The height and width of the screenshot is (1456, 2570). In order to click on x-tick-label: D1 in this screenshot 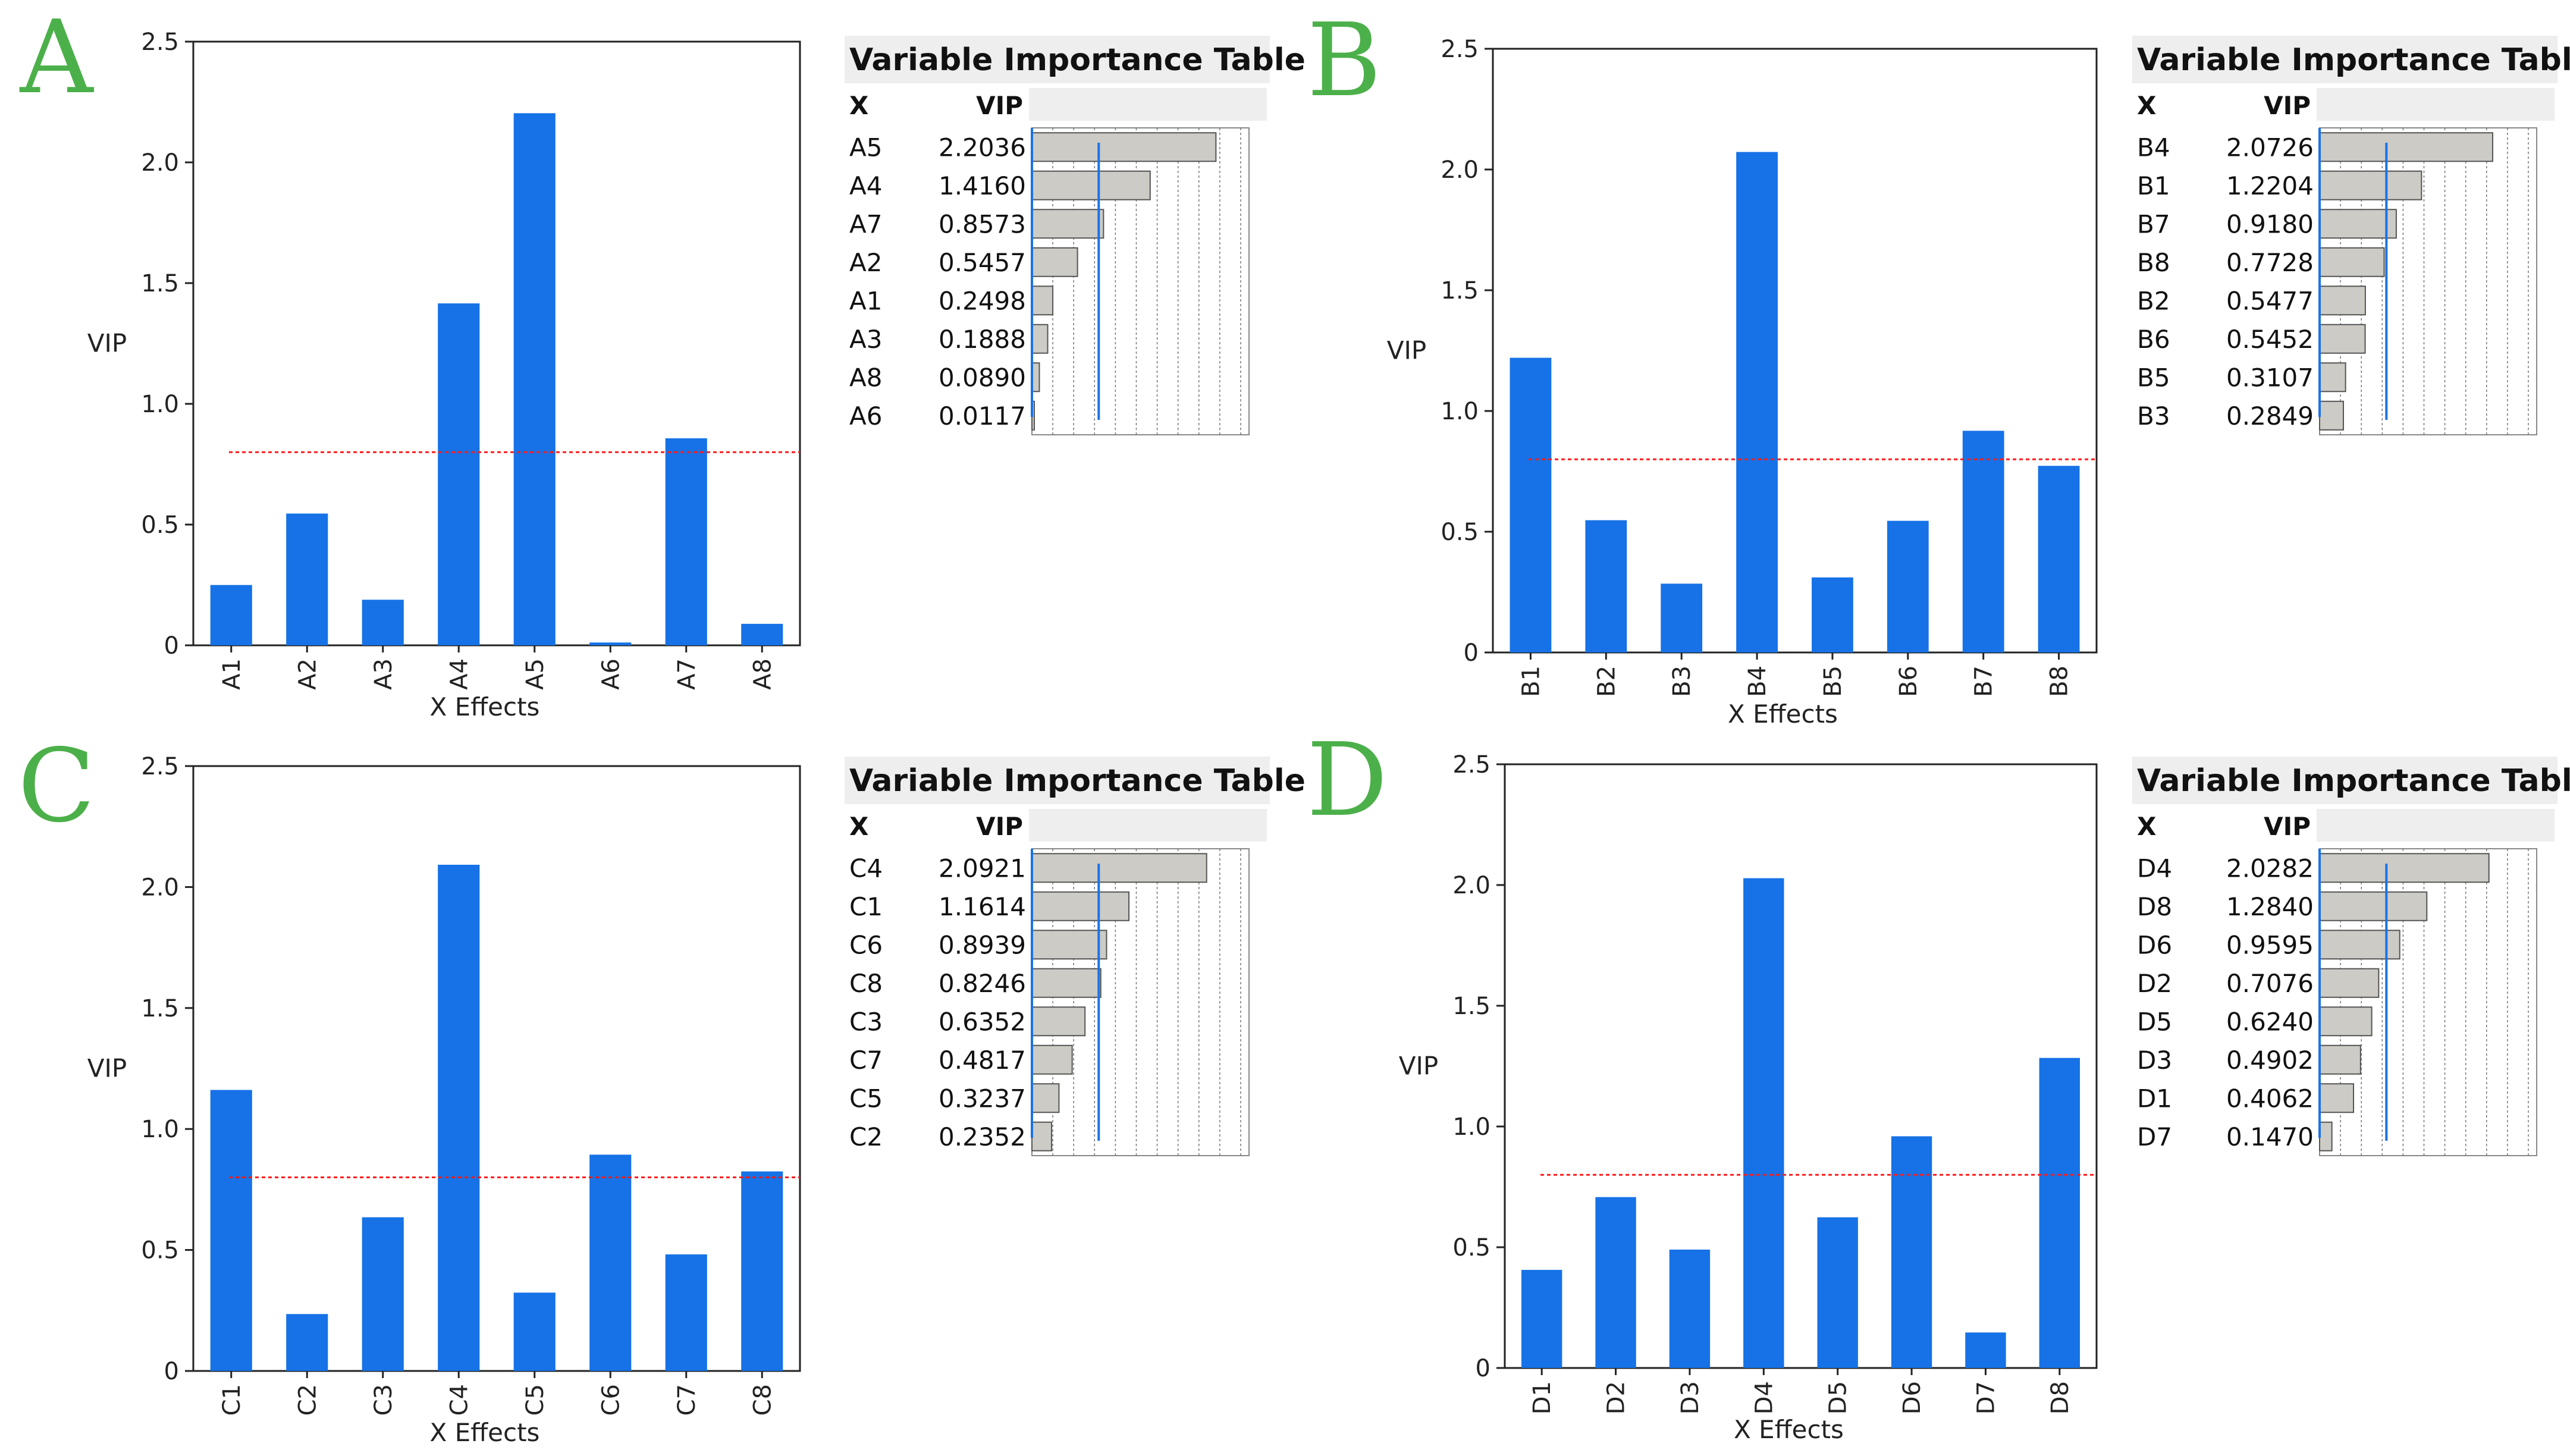, I will do `click(1542, 1397)`.